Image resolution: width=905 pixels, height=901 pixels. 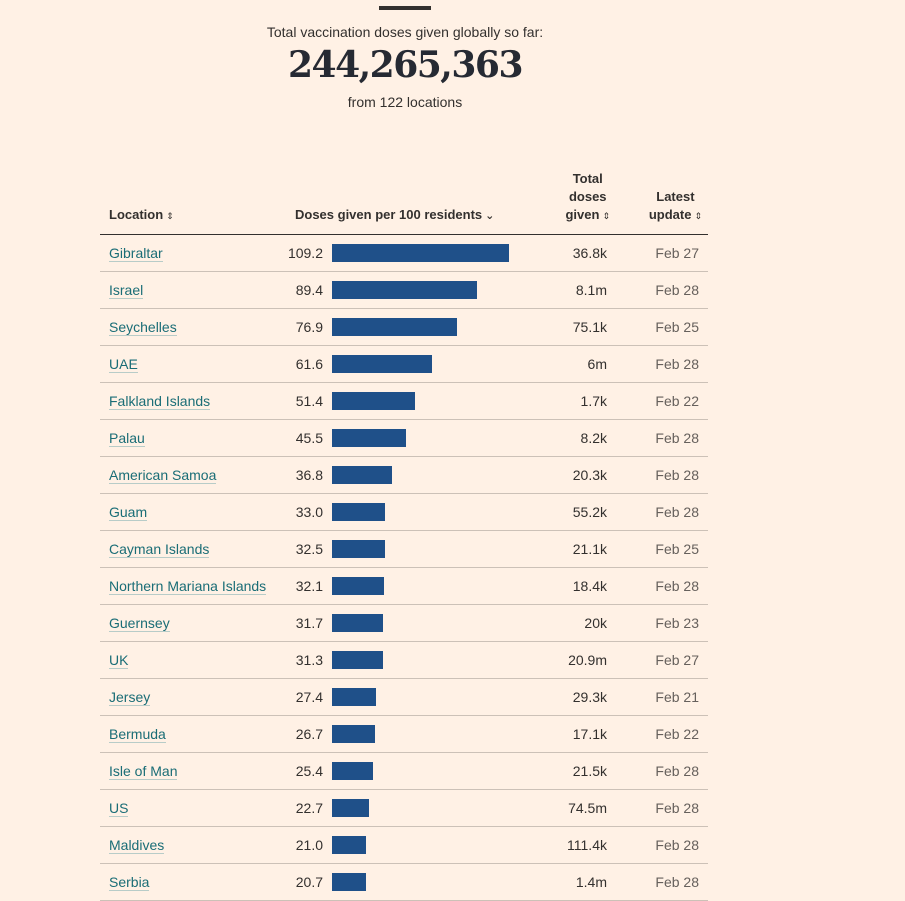 I want to click on per100-value: 36.8, so click(x=309, y=475).